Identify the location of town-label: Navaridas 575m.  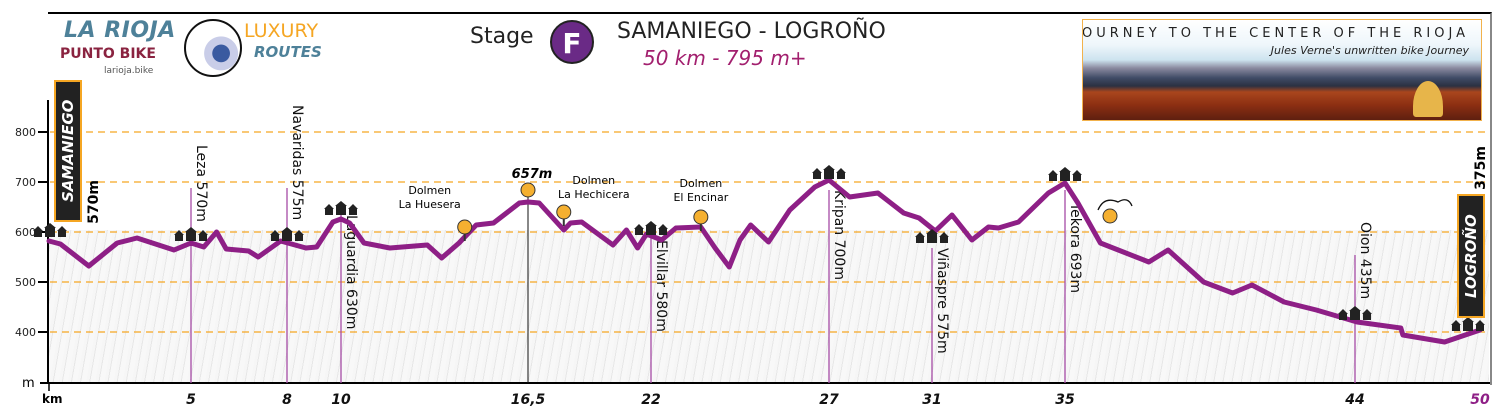
(297, 162).